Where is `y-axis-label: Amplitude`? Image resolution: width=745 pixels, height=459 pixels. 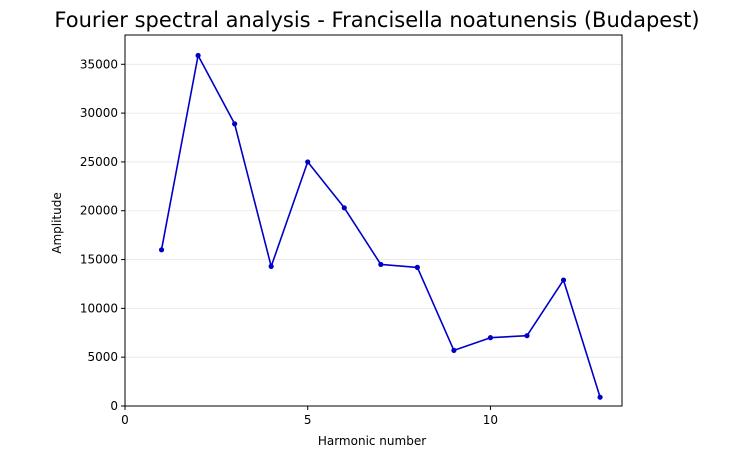
y-axis-label: Amplitude is located at coordinates (57, 223).